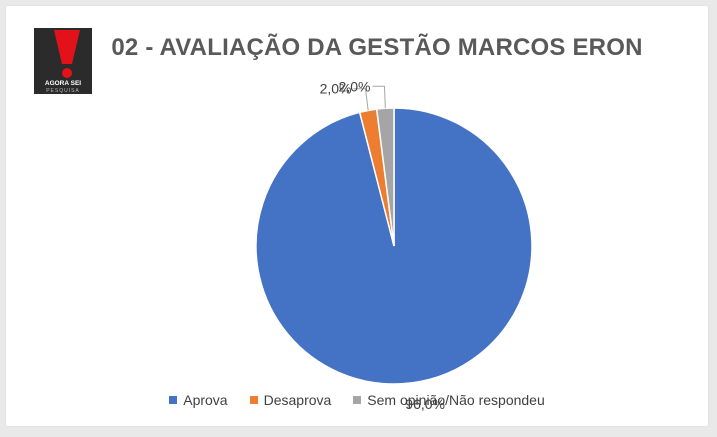  What do you see at coordinates (379, 97) in the screenshot?
I see `leader-line-sem-opiniao-nao-respondeu` at bounding box center [379, 97].